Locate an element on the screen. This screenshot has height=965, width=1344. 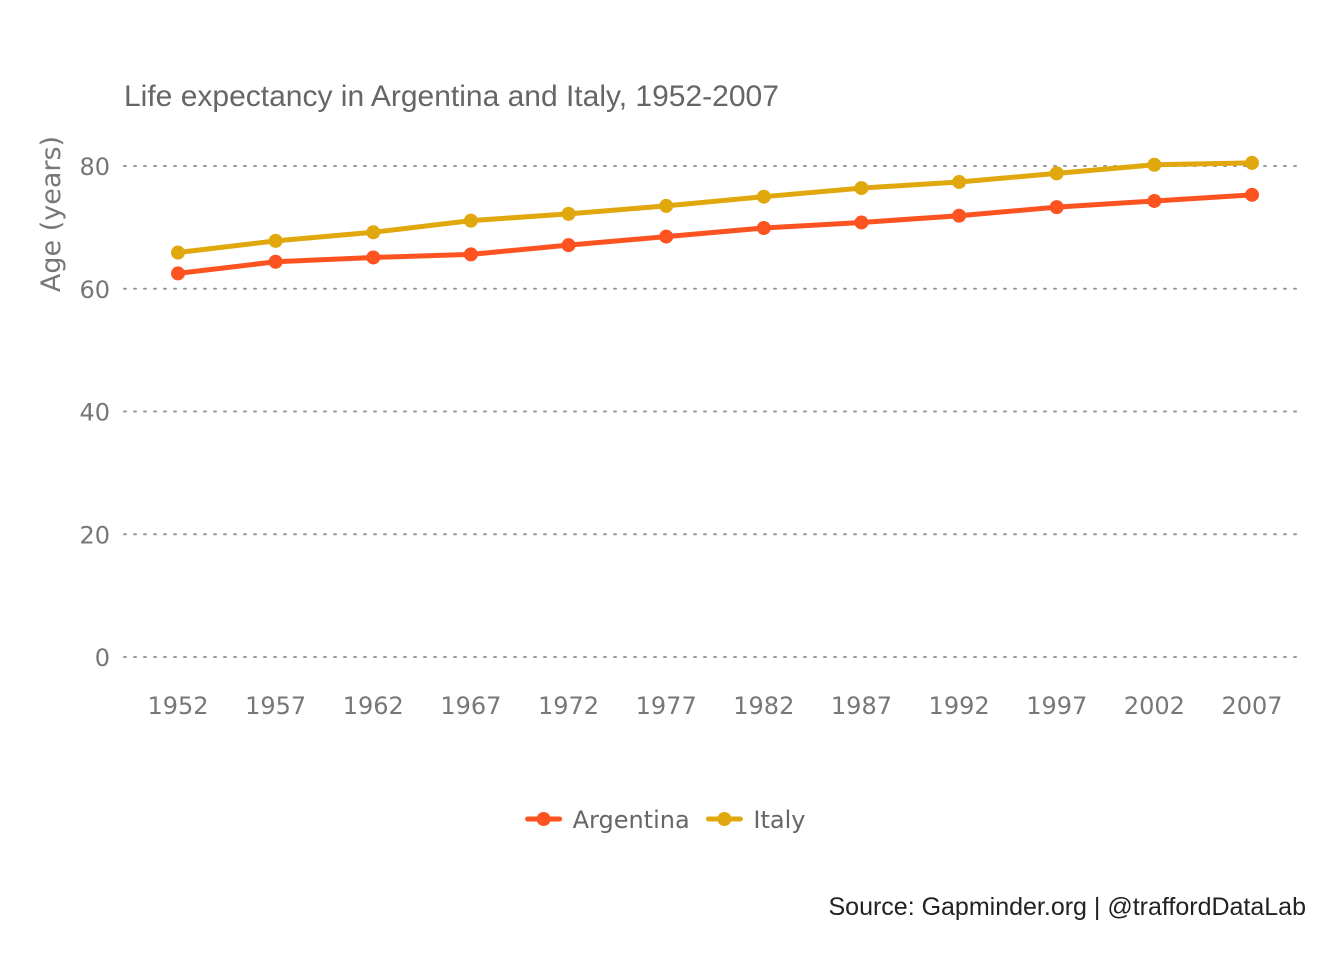
legend: Argentina Italy is located at coordinates (665, 820).